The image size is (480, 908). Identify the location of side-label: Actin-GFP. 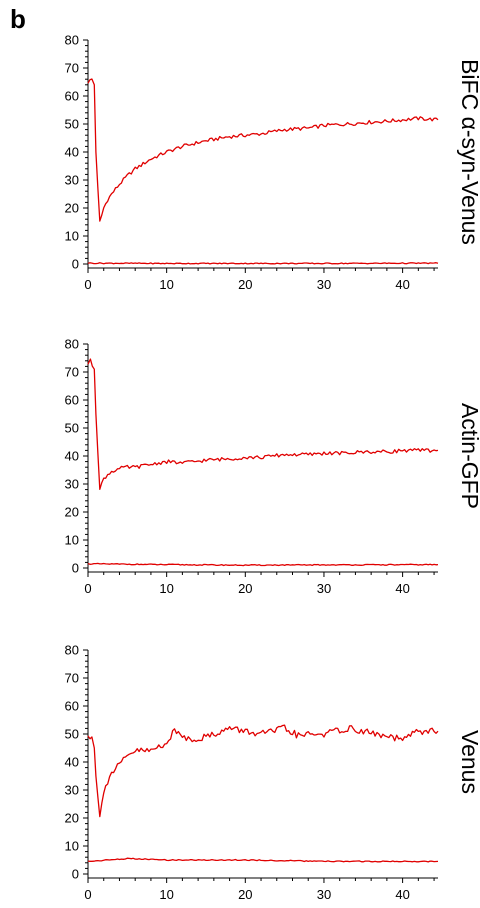
(468, 456).